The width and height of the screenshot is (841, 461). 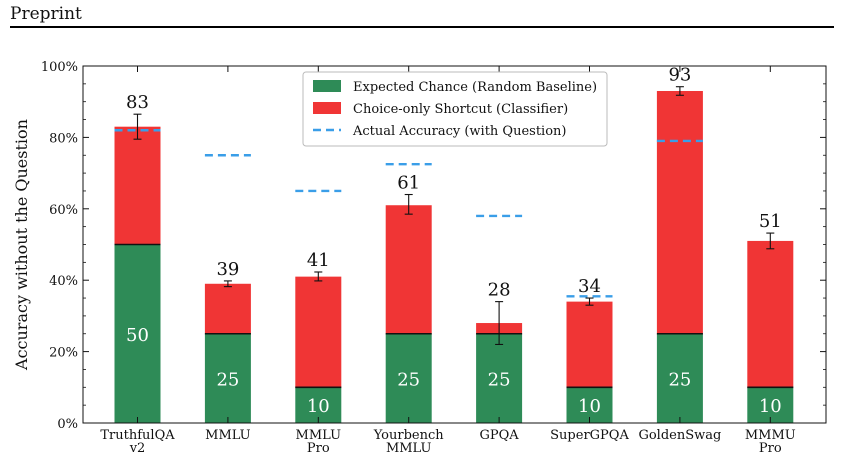 What do you see at coordinates (318, 260) in the screenshot?
I see `total-label-2: 41` at bounding box center [318, 260].